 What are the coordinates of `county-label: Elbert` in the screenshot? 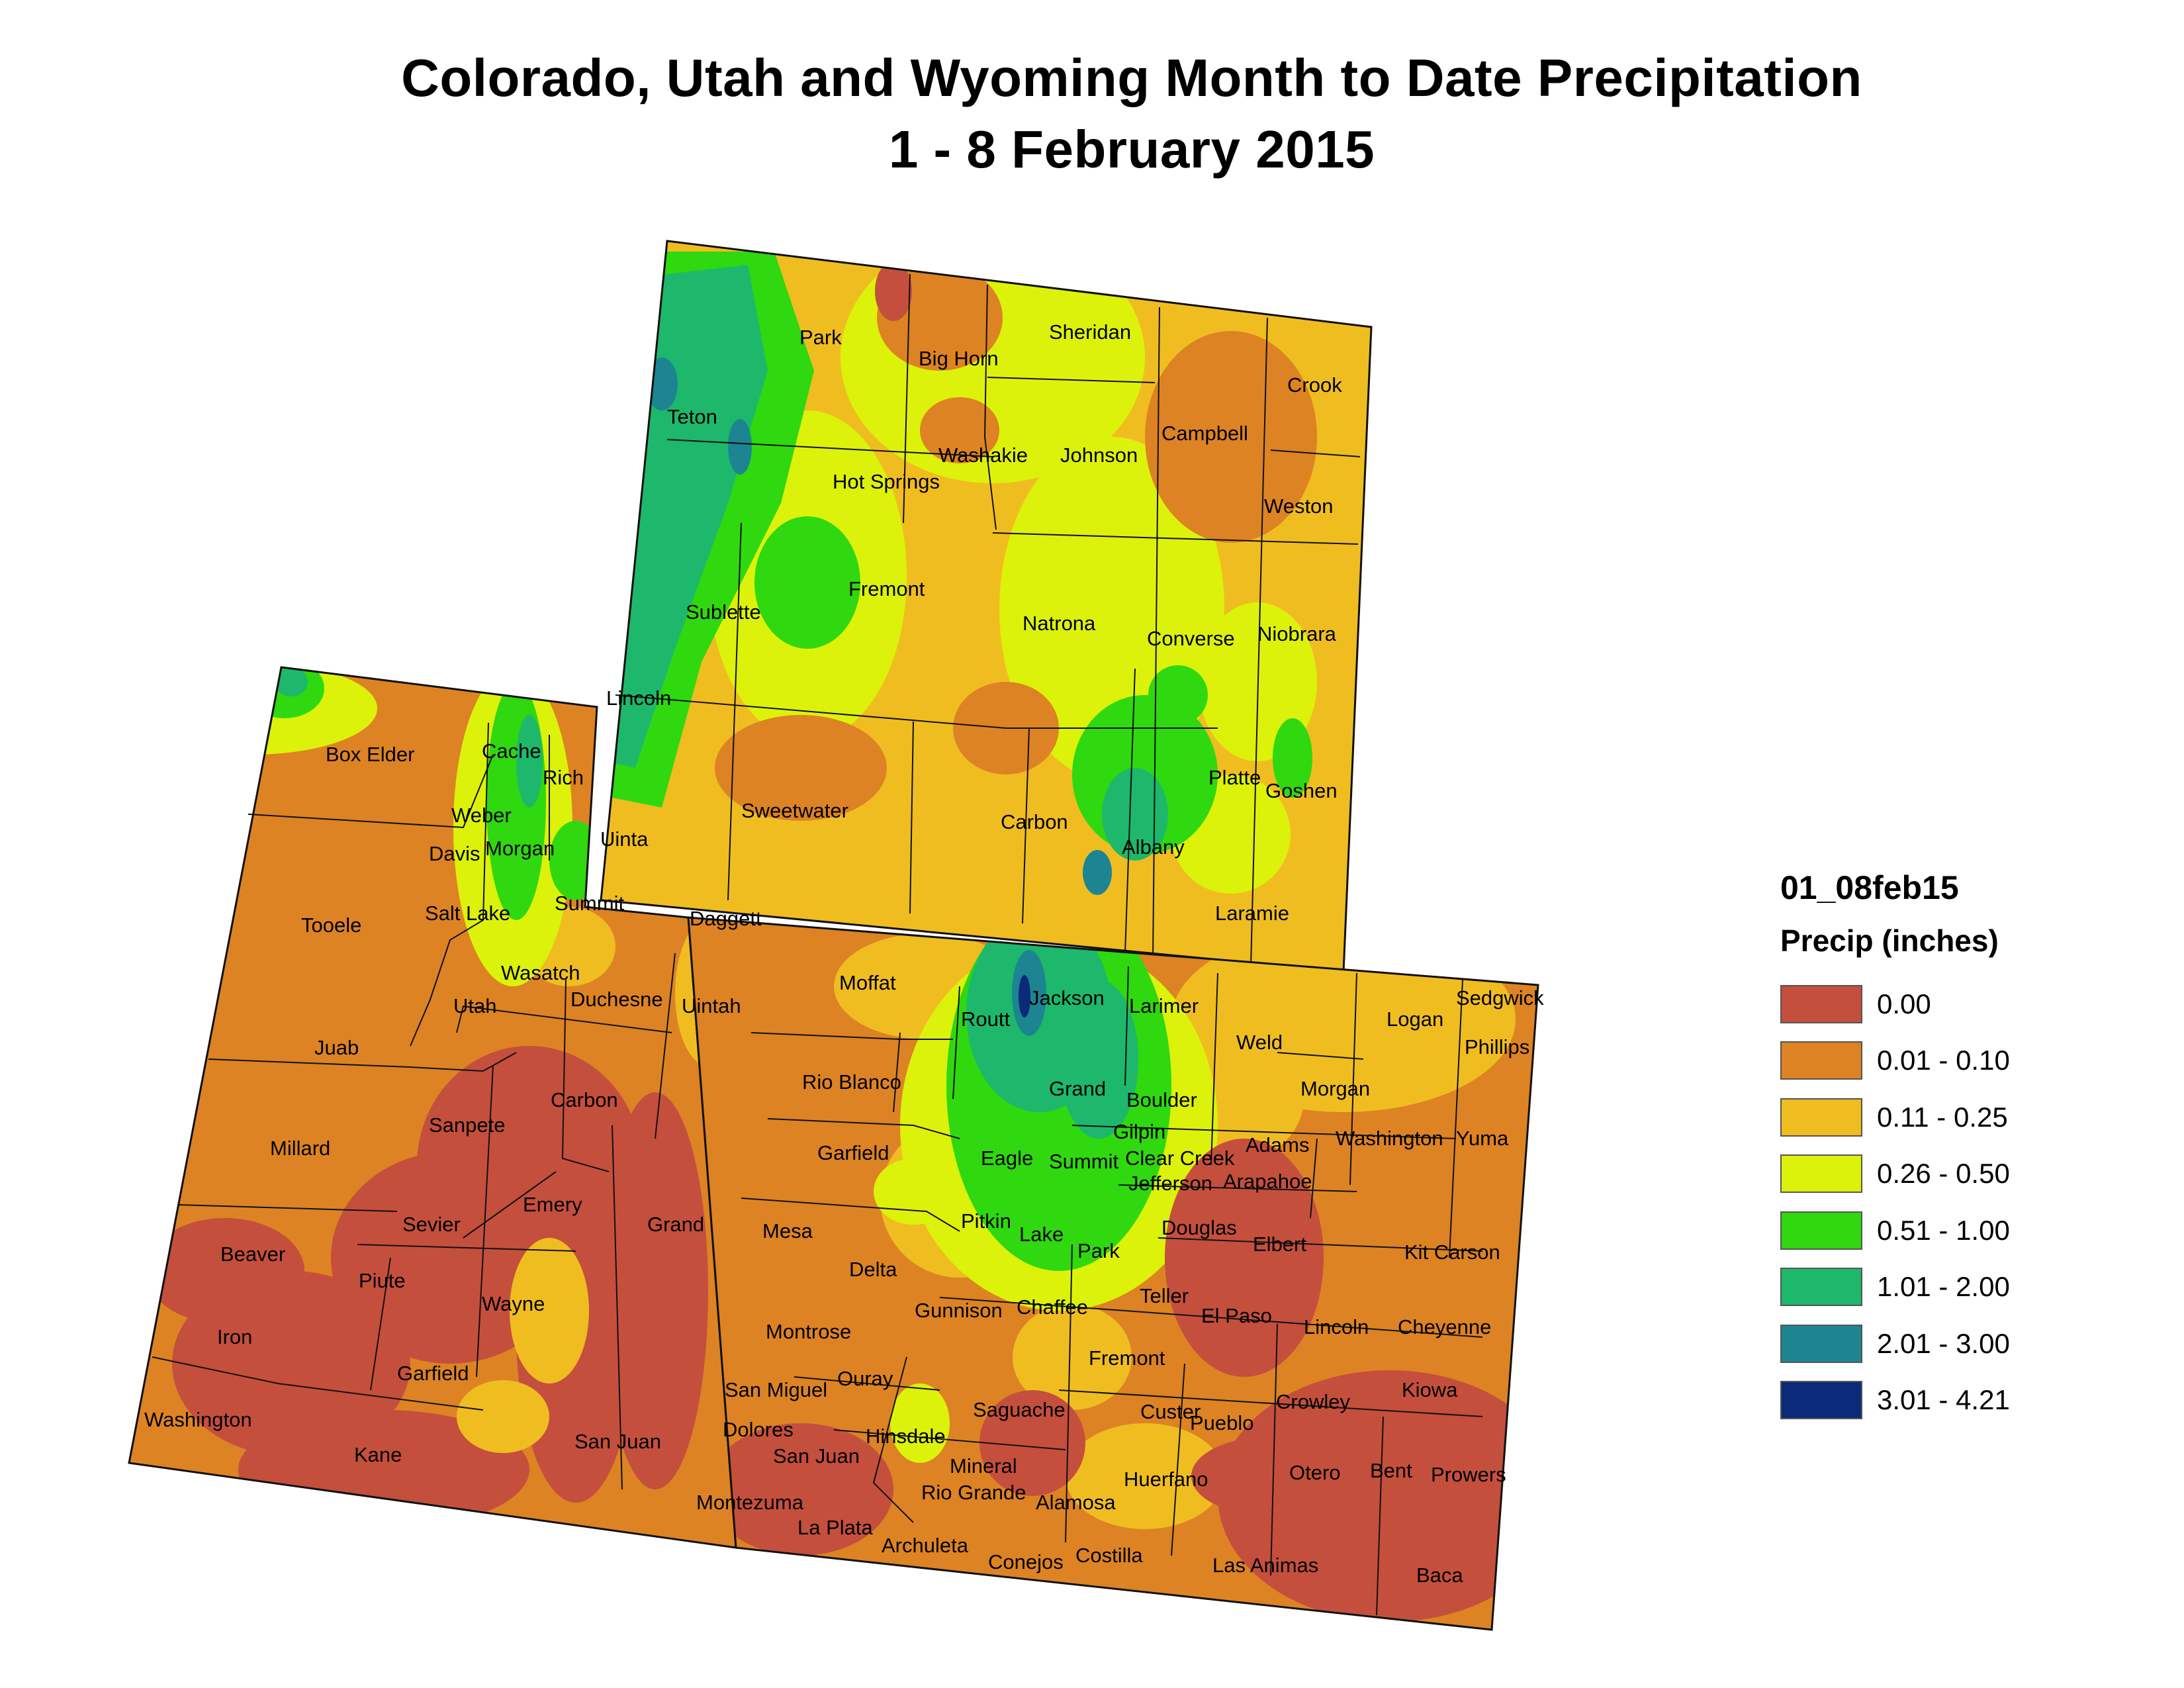 It's located at (1279, 1244).